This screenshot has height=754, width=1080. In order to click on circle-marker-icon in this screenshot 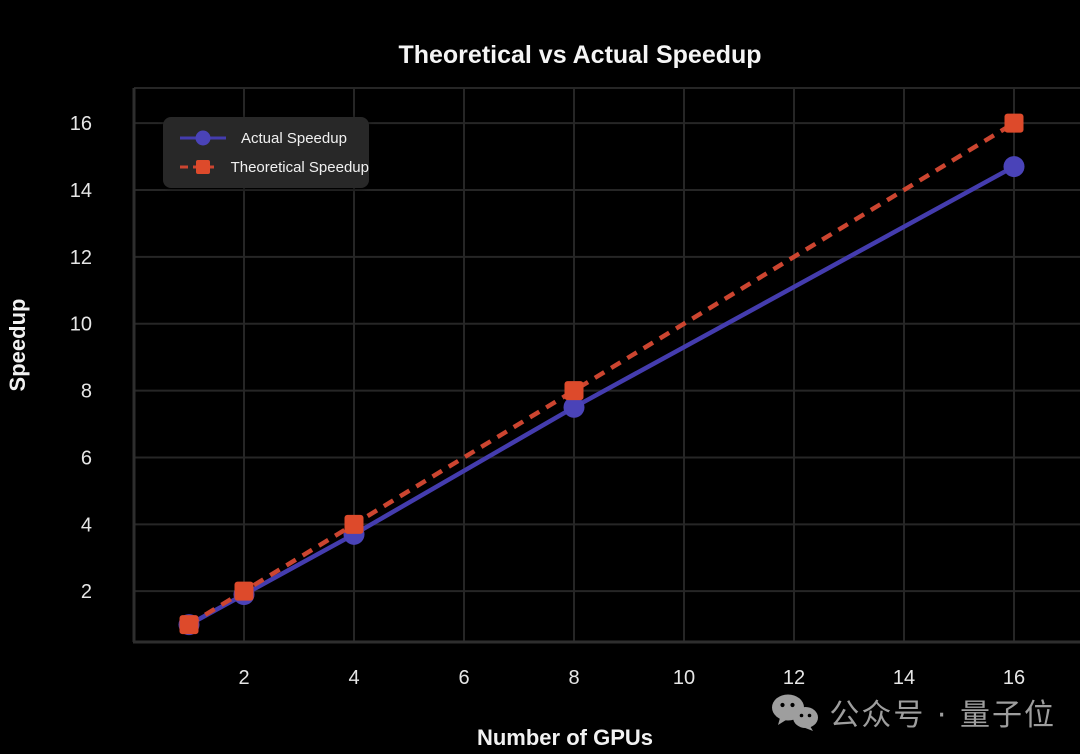, I will do `click(203, 138)`.